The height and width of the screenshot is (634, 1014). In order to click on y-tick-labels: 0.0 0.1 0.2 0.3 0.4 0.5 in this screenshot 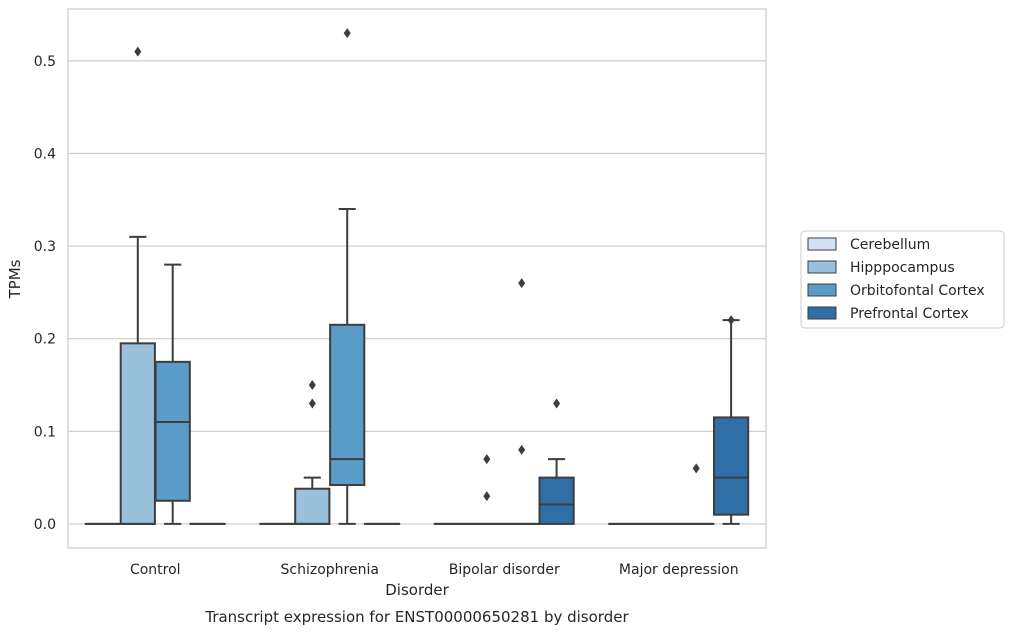, I will do `click(45, 293)`.